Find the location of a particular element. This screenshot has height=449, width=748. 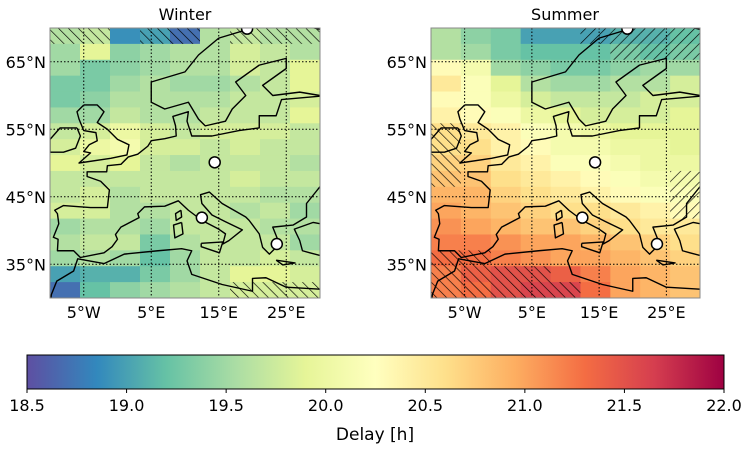

colorbar-tick-label: 20.5 is located at coordinates (425, 405).